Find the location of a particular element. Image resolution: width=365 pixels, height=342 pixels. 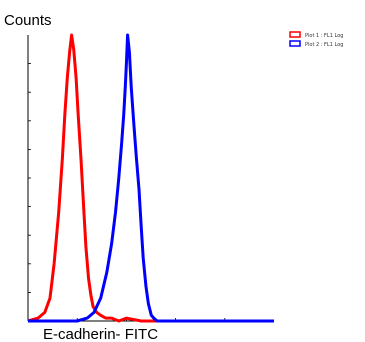

legend: Plot 1 : FL1 Log Plot 2 : FL1 Log is located at coordinates (316, 39).